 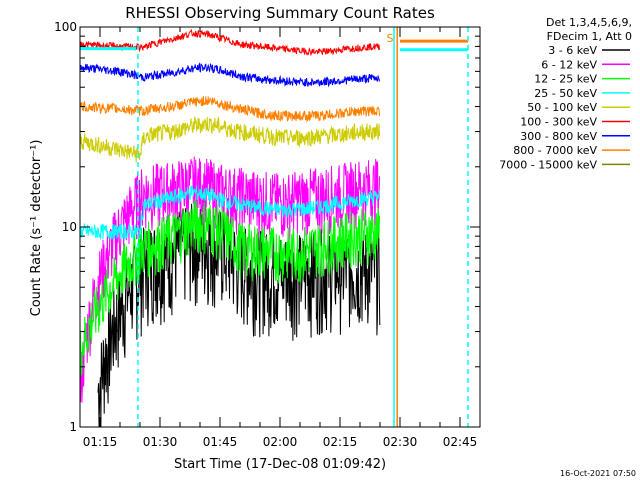 I want to click on x-tick-label: 01:15, so click(x=100, y=442).